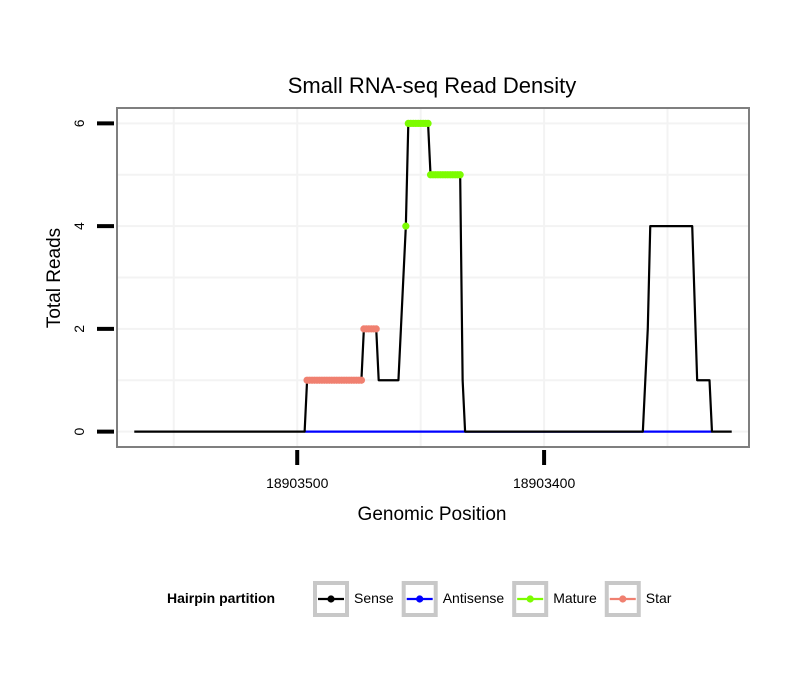 The image size is (810, 690). What do you see at coordinates (79, 226) in the screenshot?
I see `y-tick-label: 4` at bounding box center [79, 226].